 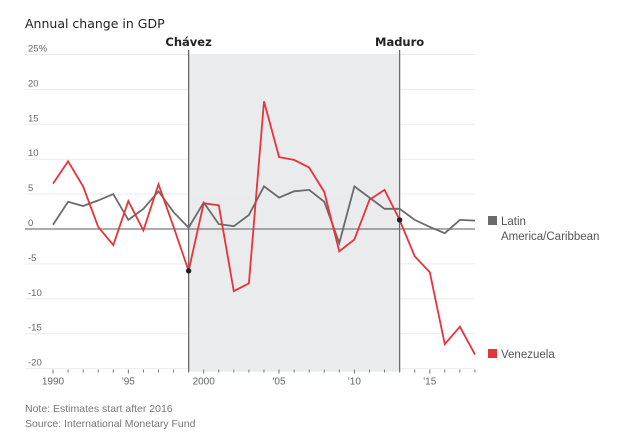 What do you see at coordinates (354, 382) in the screenshot?
I see `x-tick-label: '10` at bounding box center [354, 382].